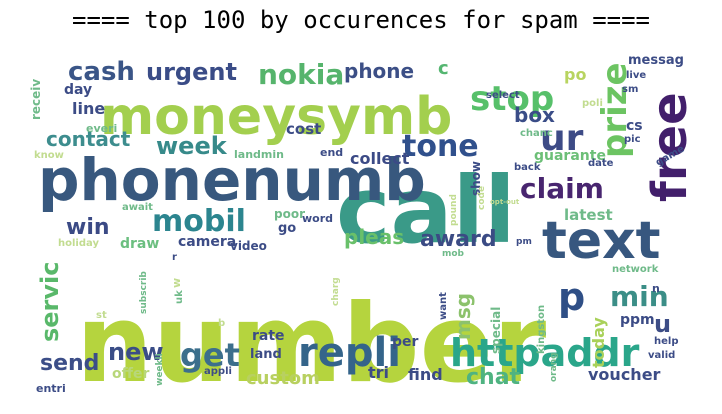  I want to click on word-word: word, so click(317, 218).